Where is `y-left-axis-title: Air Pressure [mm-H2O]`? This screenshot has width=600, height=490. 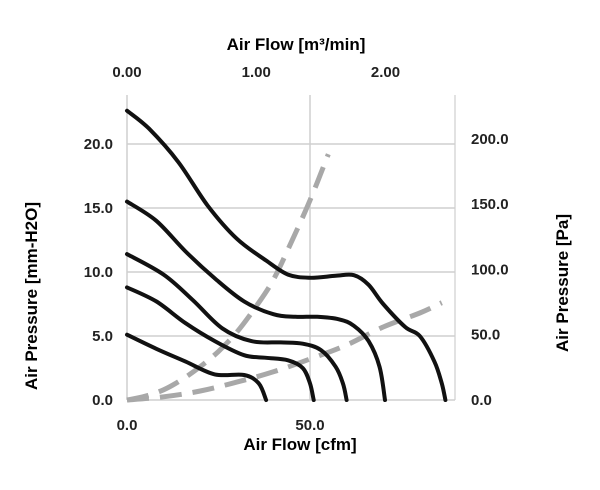 y-left-axis-title: Air Pressure [mm-H2O] is located at coordinates (31, 296).